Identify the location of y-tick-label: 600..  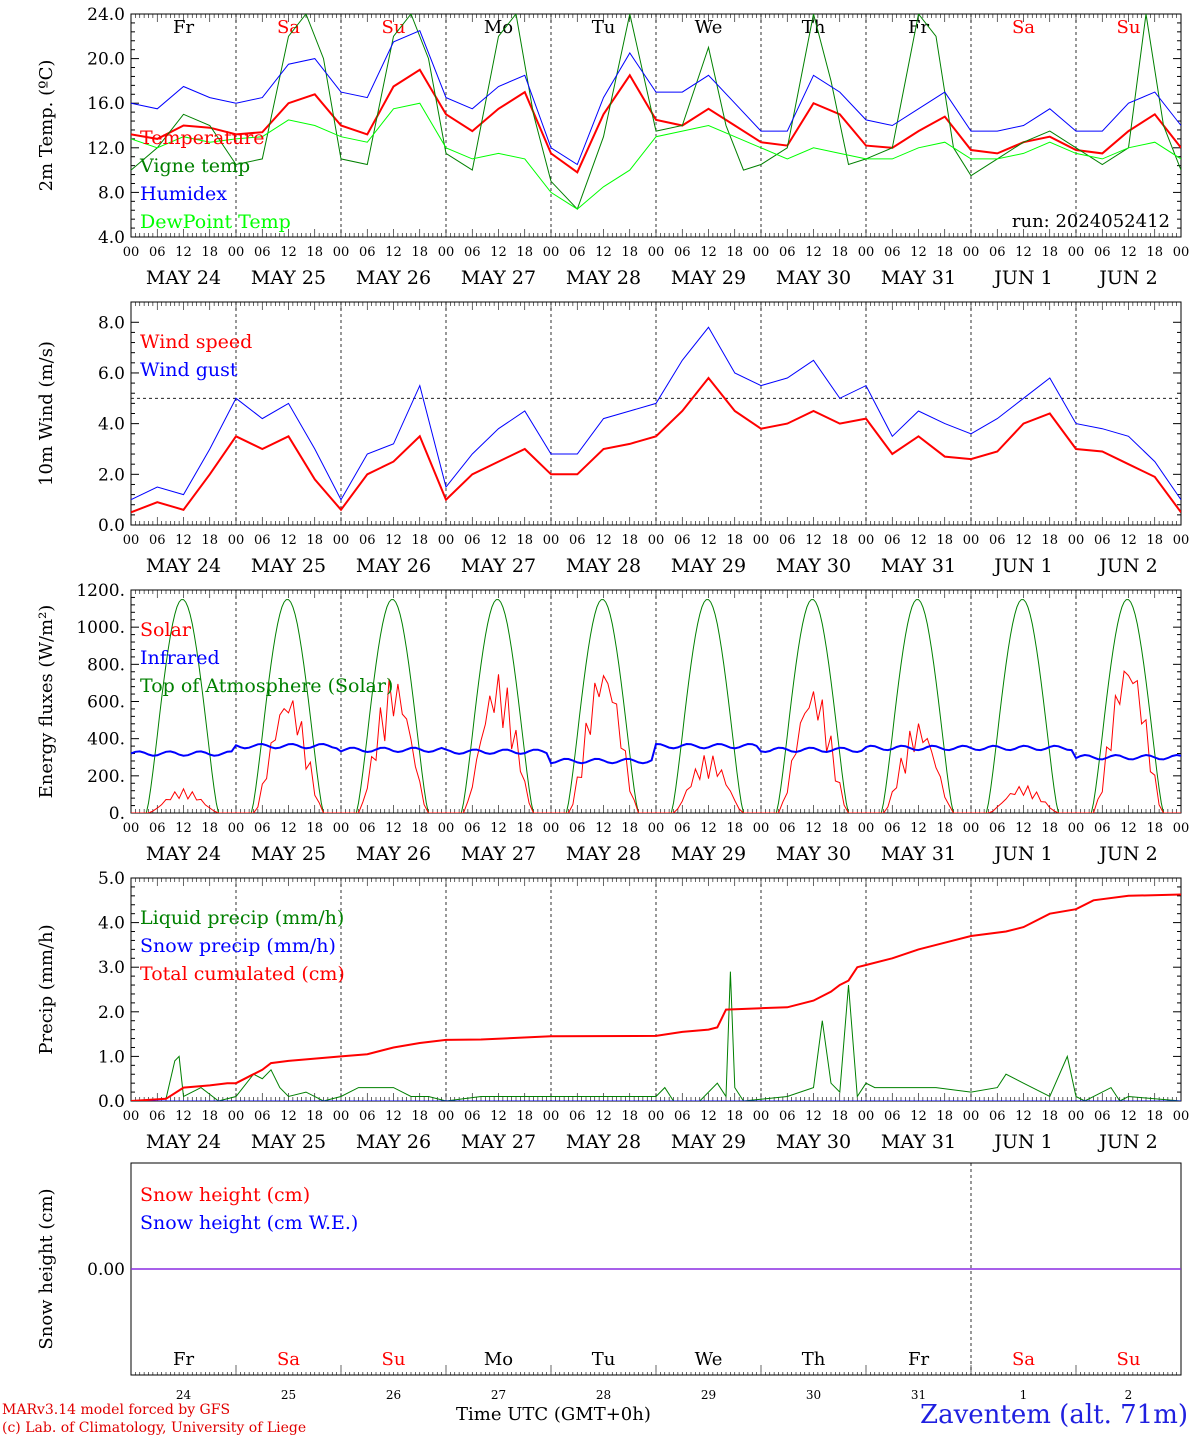
(106, 703).